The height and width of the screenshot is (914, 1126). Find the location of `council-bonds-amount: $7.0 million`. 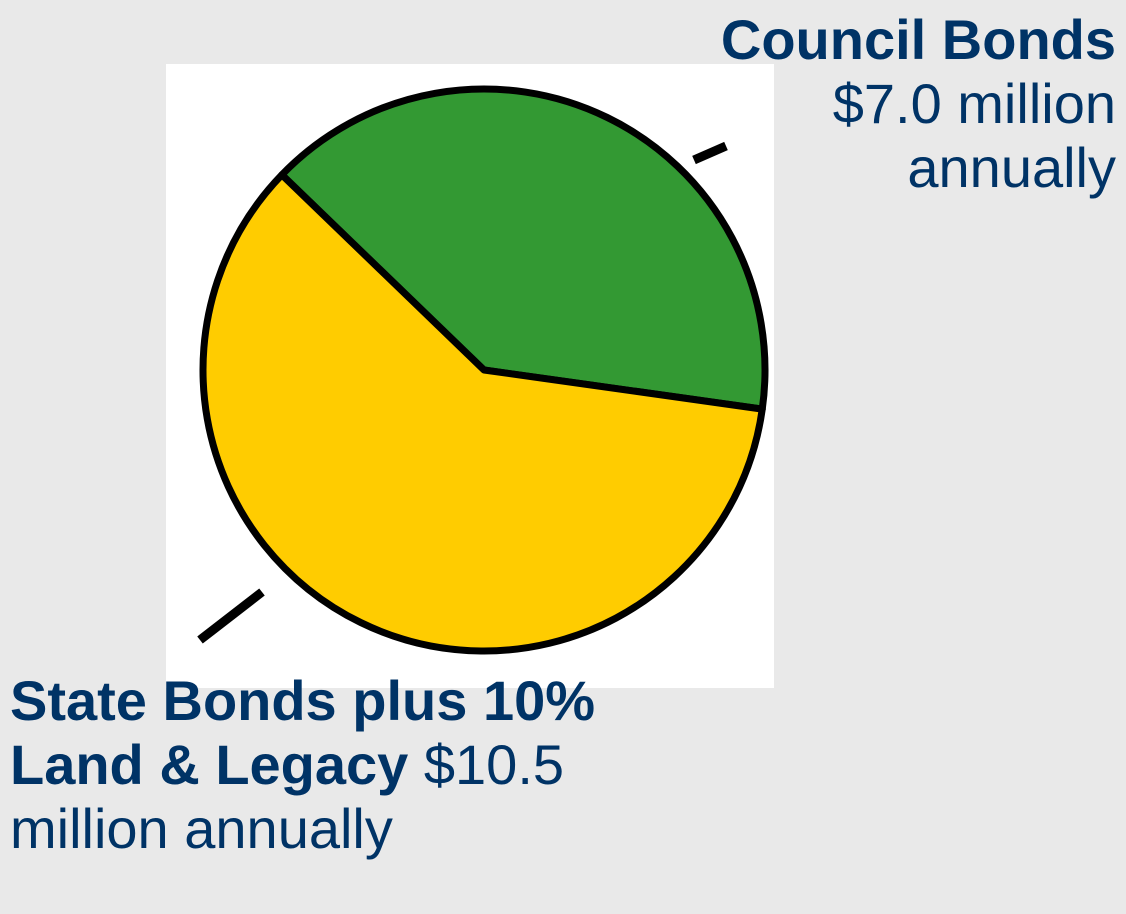

council-bonds-amount: $7.0 million is located at coordinates (974, 103).